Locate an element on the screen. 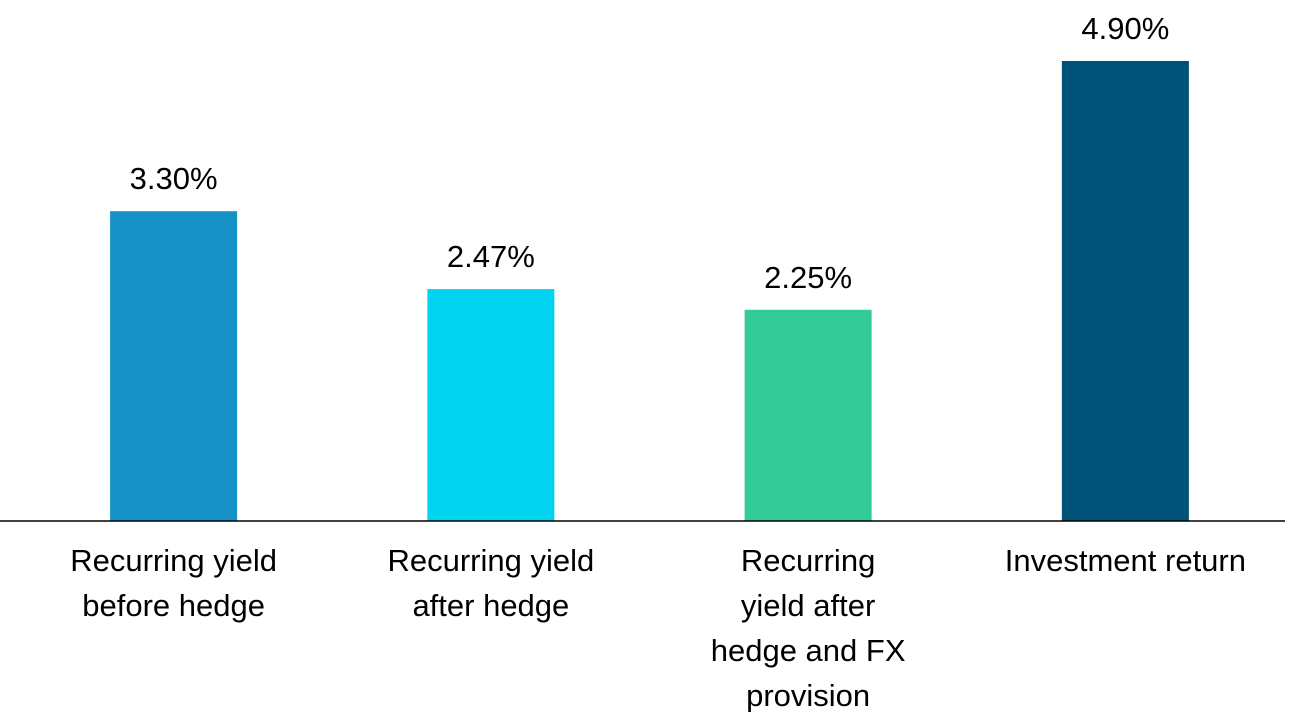  value-label: 3.30% is located at coordinates (174, 178).